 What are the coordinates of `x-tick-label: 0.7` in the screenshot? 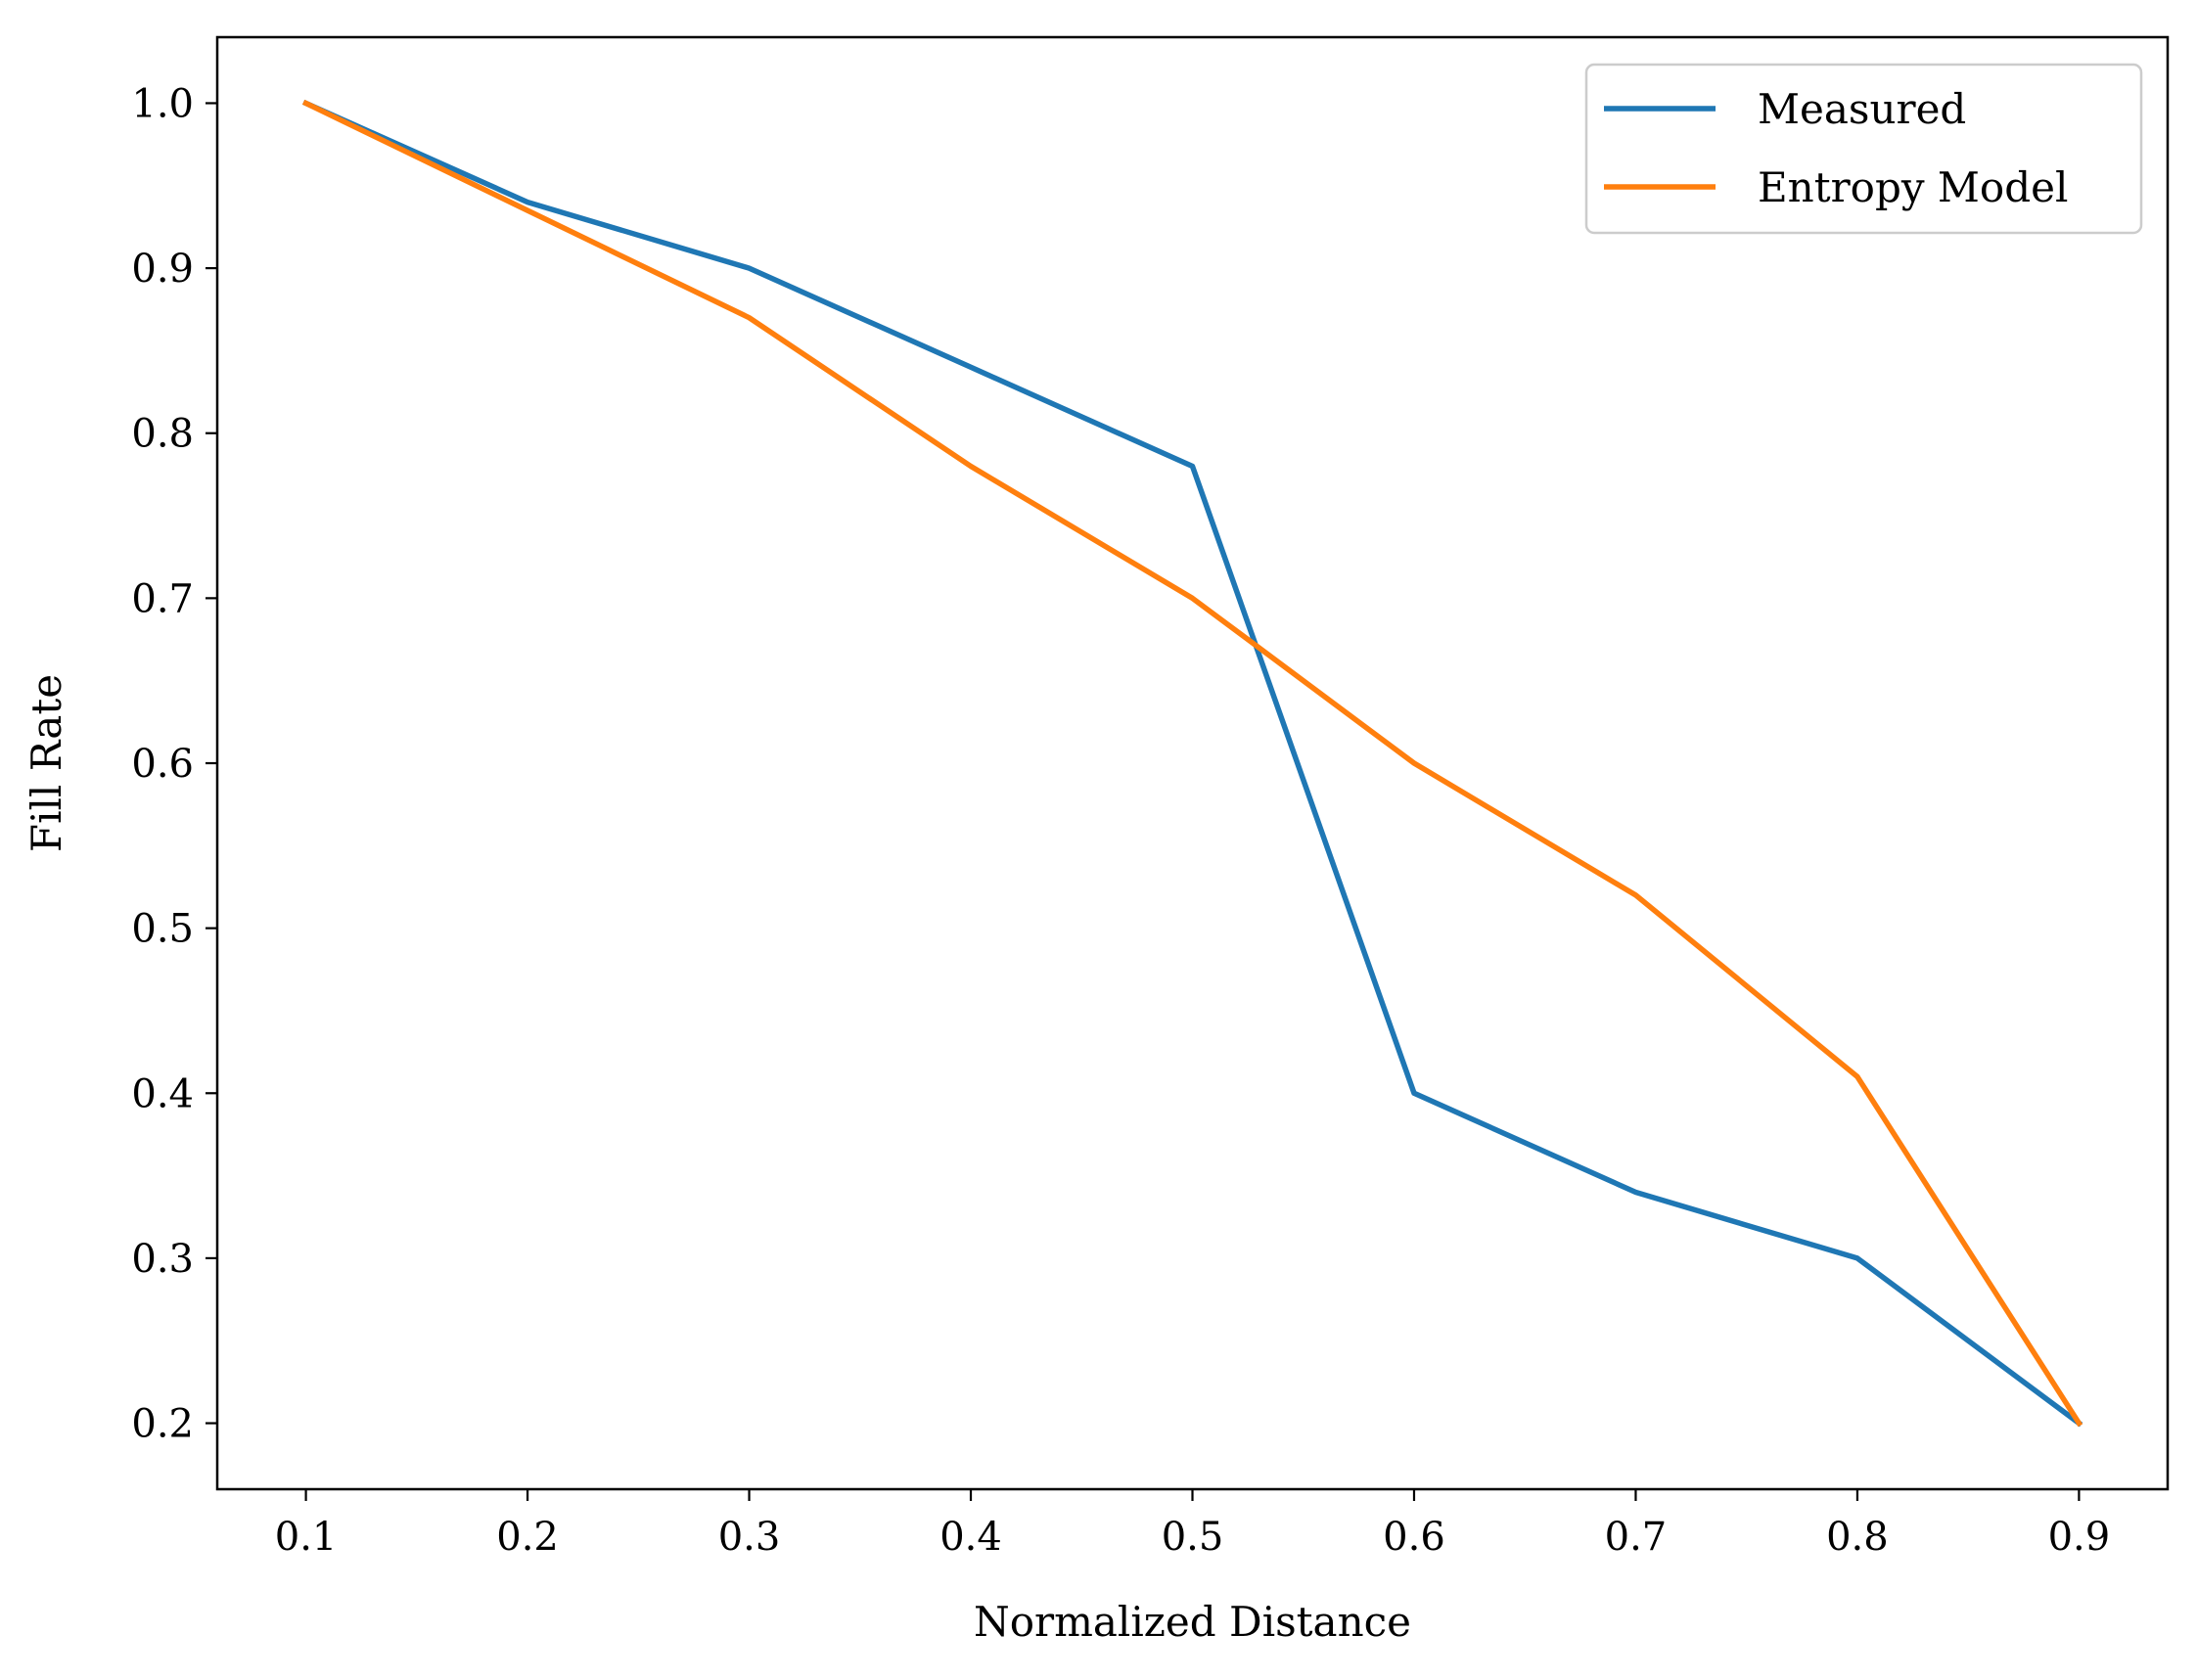 It's located at (1636, 1537).